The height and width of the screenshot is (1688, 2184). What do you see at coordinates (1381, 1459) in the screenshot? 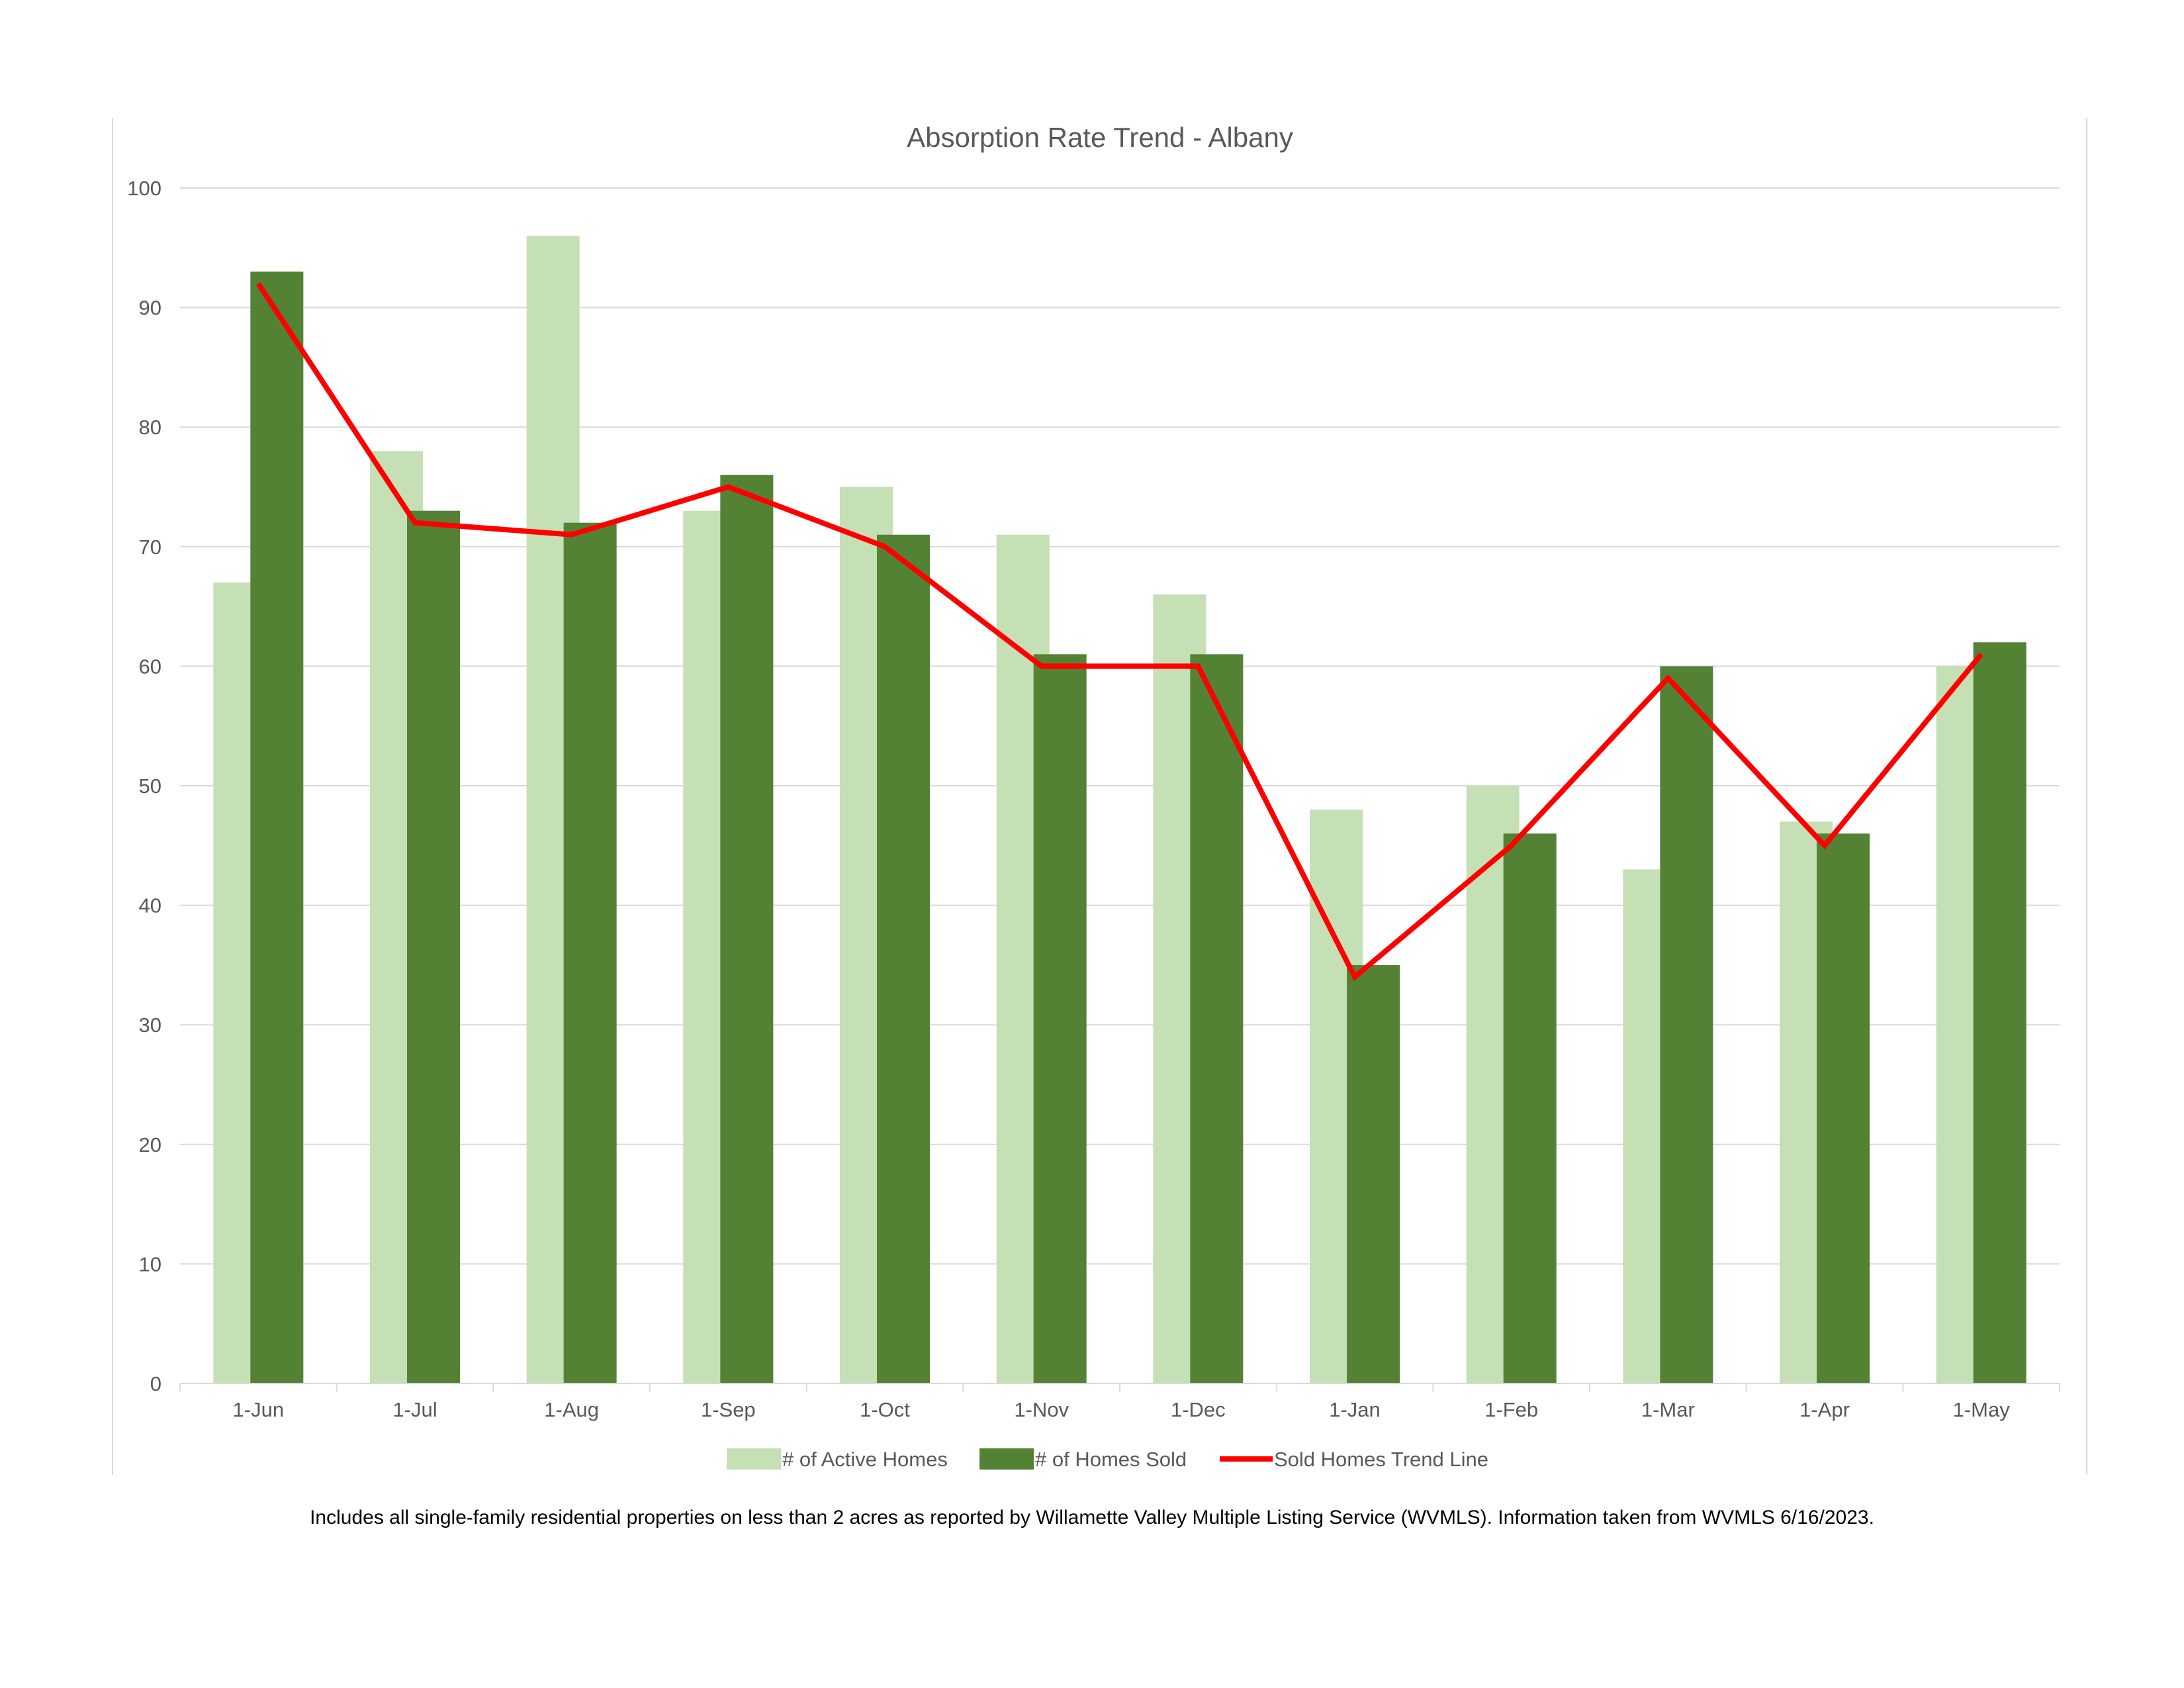
I see `legend-label: Sold Homes Trend Line` at bounding box center [1381, 1459].